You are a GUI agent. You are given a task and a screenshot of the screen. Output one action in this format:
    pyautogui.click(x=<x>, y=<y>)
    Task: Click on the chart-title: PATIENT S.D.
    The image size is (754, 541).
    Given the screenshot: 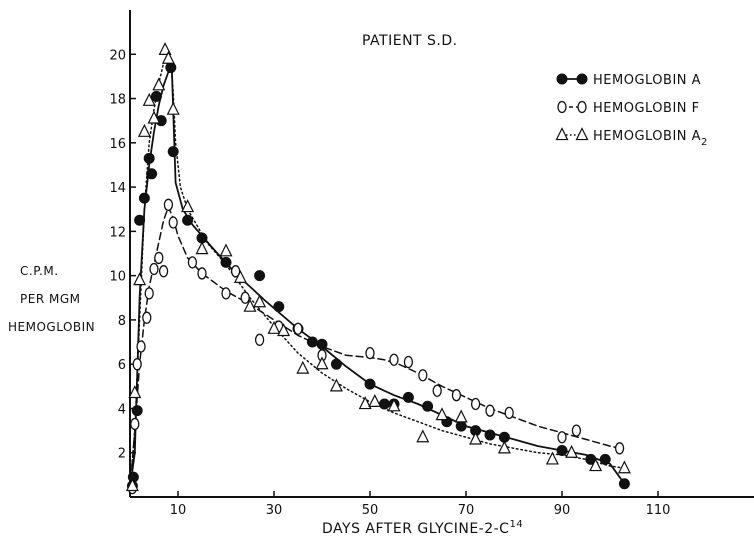 What is the action you would take?
    pyautogui.click(x=410, y=41)
    